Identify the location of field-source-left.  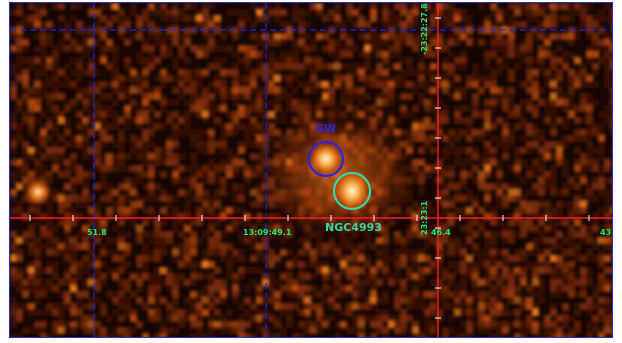
(38, 192).